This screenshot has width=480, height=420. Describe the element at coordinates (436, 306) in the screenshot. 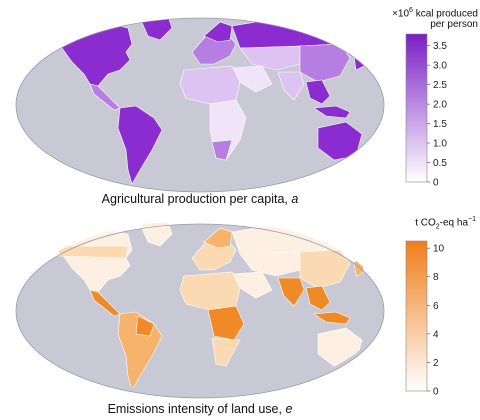

I see `colorbar-tick-label: 6` at that location.